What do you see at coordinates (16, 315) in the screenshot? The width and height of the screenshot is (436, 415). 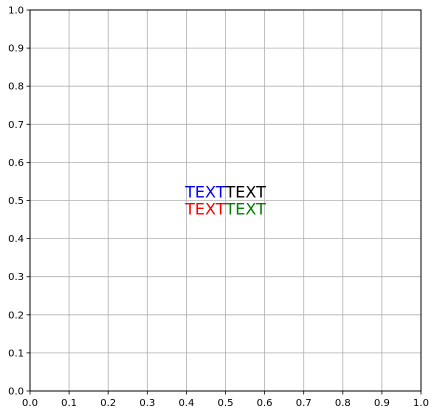 I see `y-tick-label: 0.2` at bounding box center [16, 315].